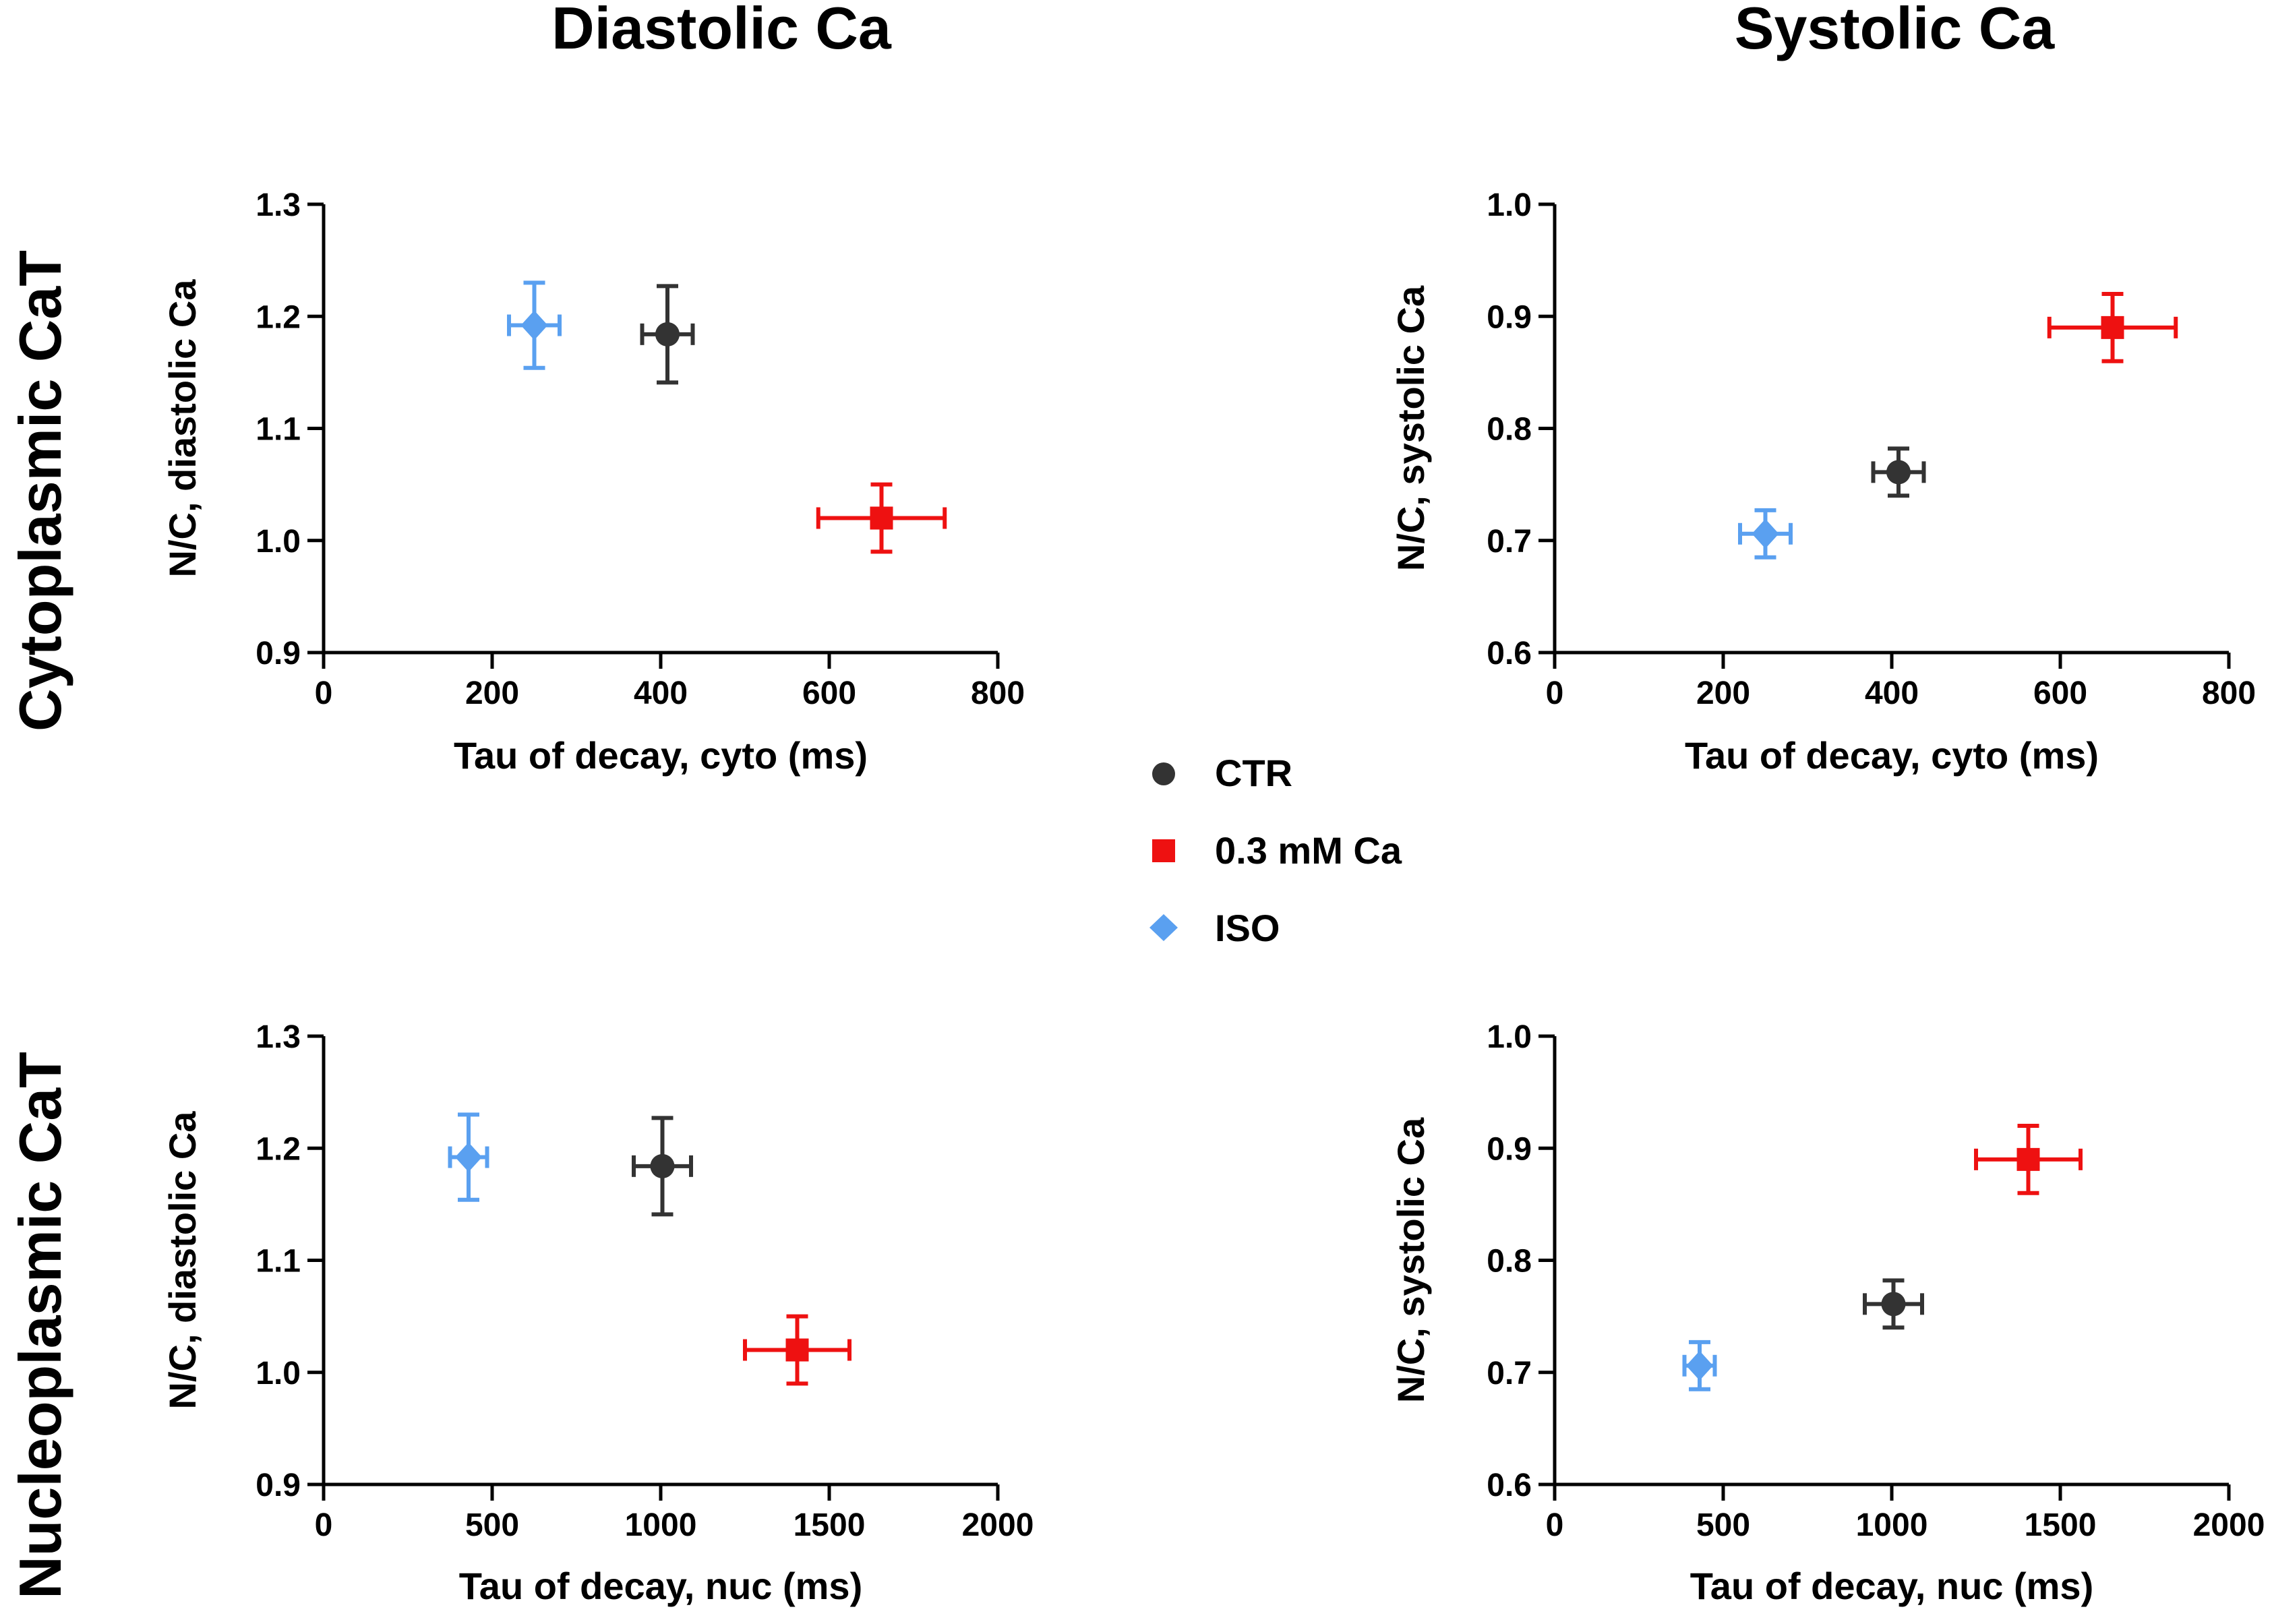 The image size is (2272, 1624). I want to click on legend-marker-iso, so click(1163, 928).